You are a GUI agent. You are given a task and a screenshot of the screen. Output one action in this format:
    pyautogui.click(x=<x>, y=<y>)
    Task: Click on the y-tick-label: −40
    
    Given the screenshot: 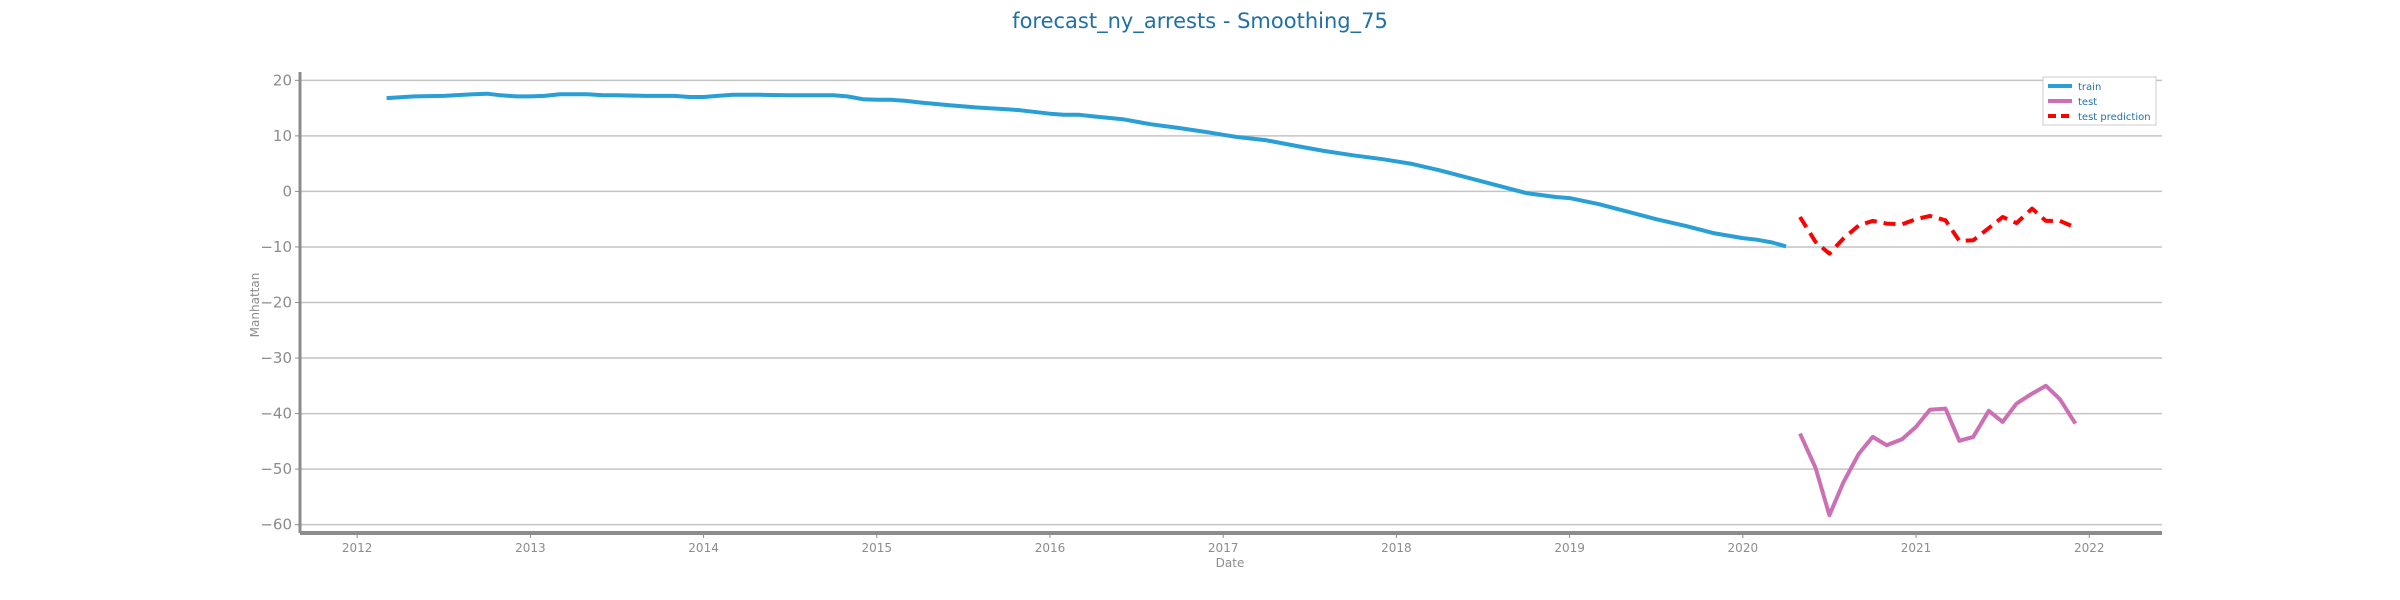 What is the action you would take?
    pyautogui.click(x=276, y=414)
    